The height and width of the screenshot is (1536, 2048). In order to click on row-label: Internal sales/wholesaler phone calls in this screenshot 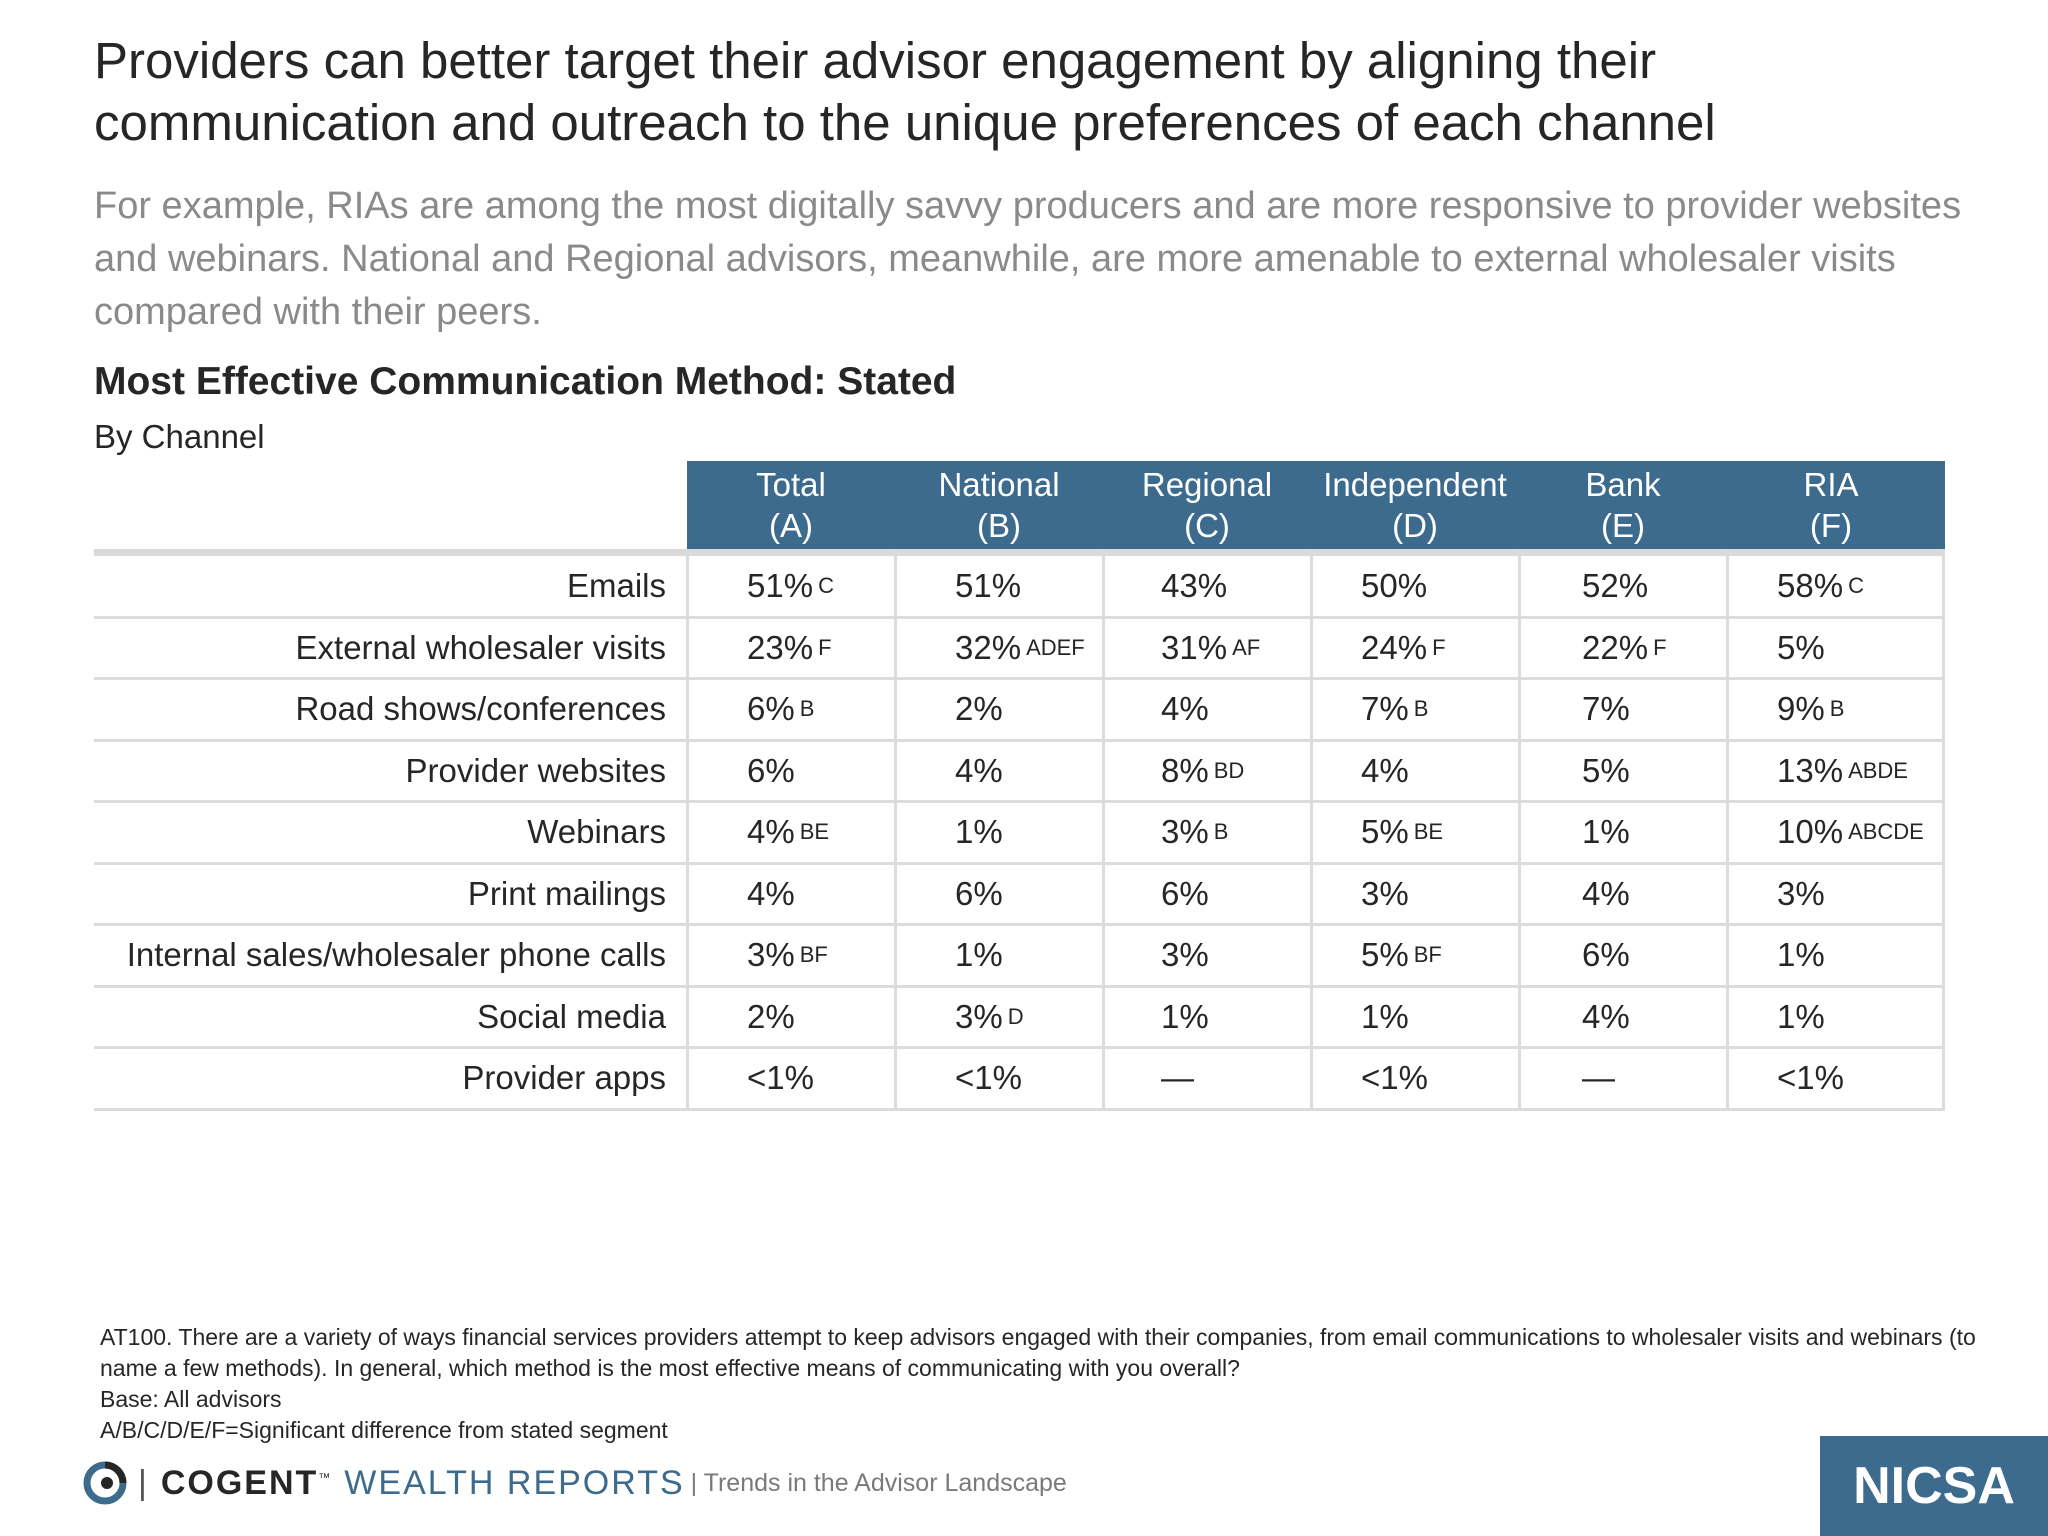, I will do `click(396, 954)`.